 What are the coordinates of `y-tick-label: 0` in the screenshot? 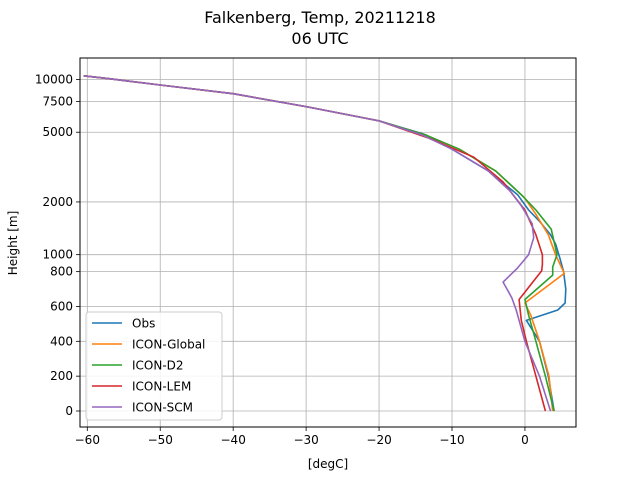 It's located at (69, 411).